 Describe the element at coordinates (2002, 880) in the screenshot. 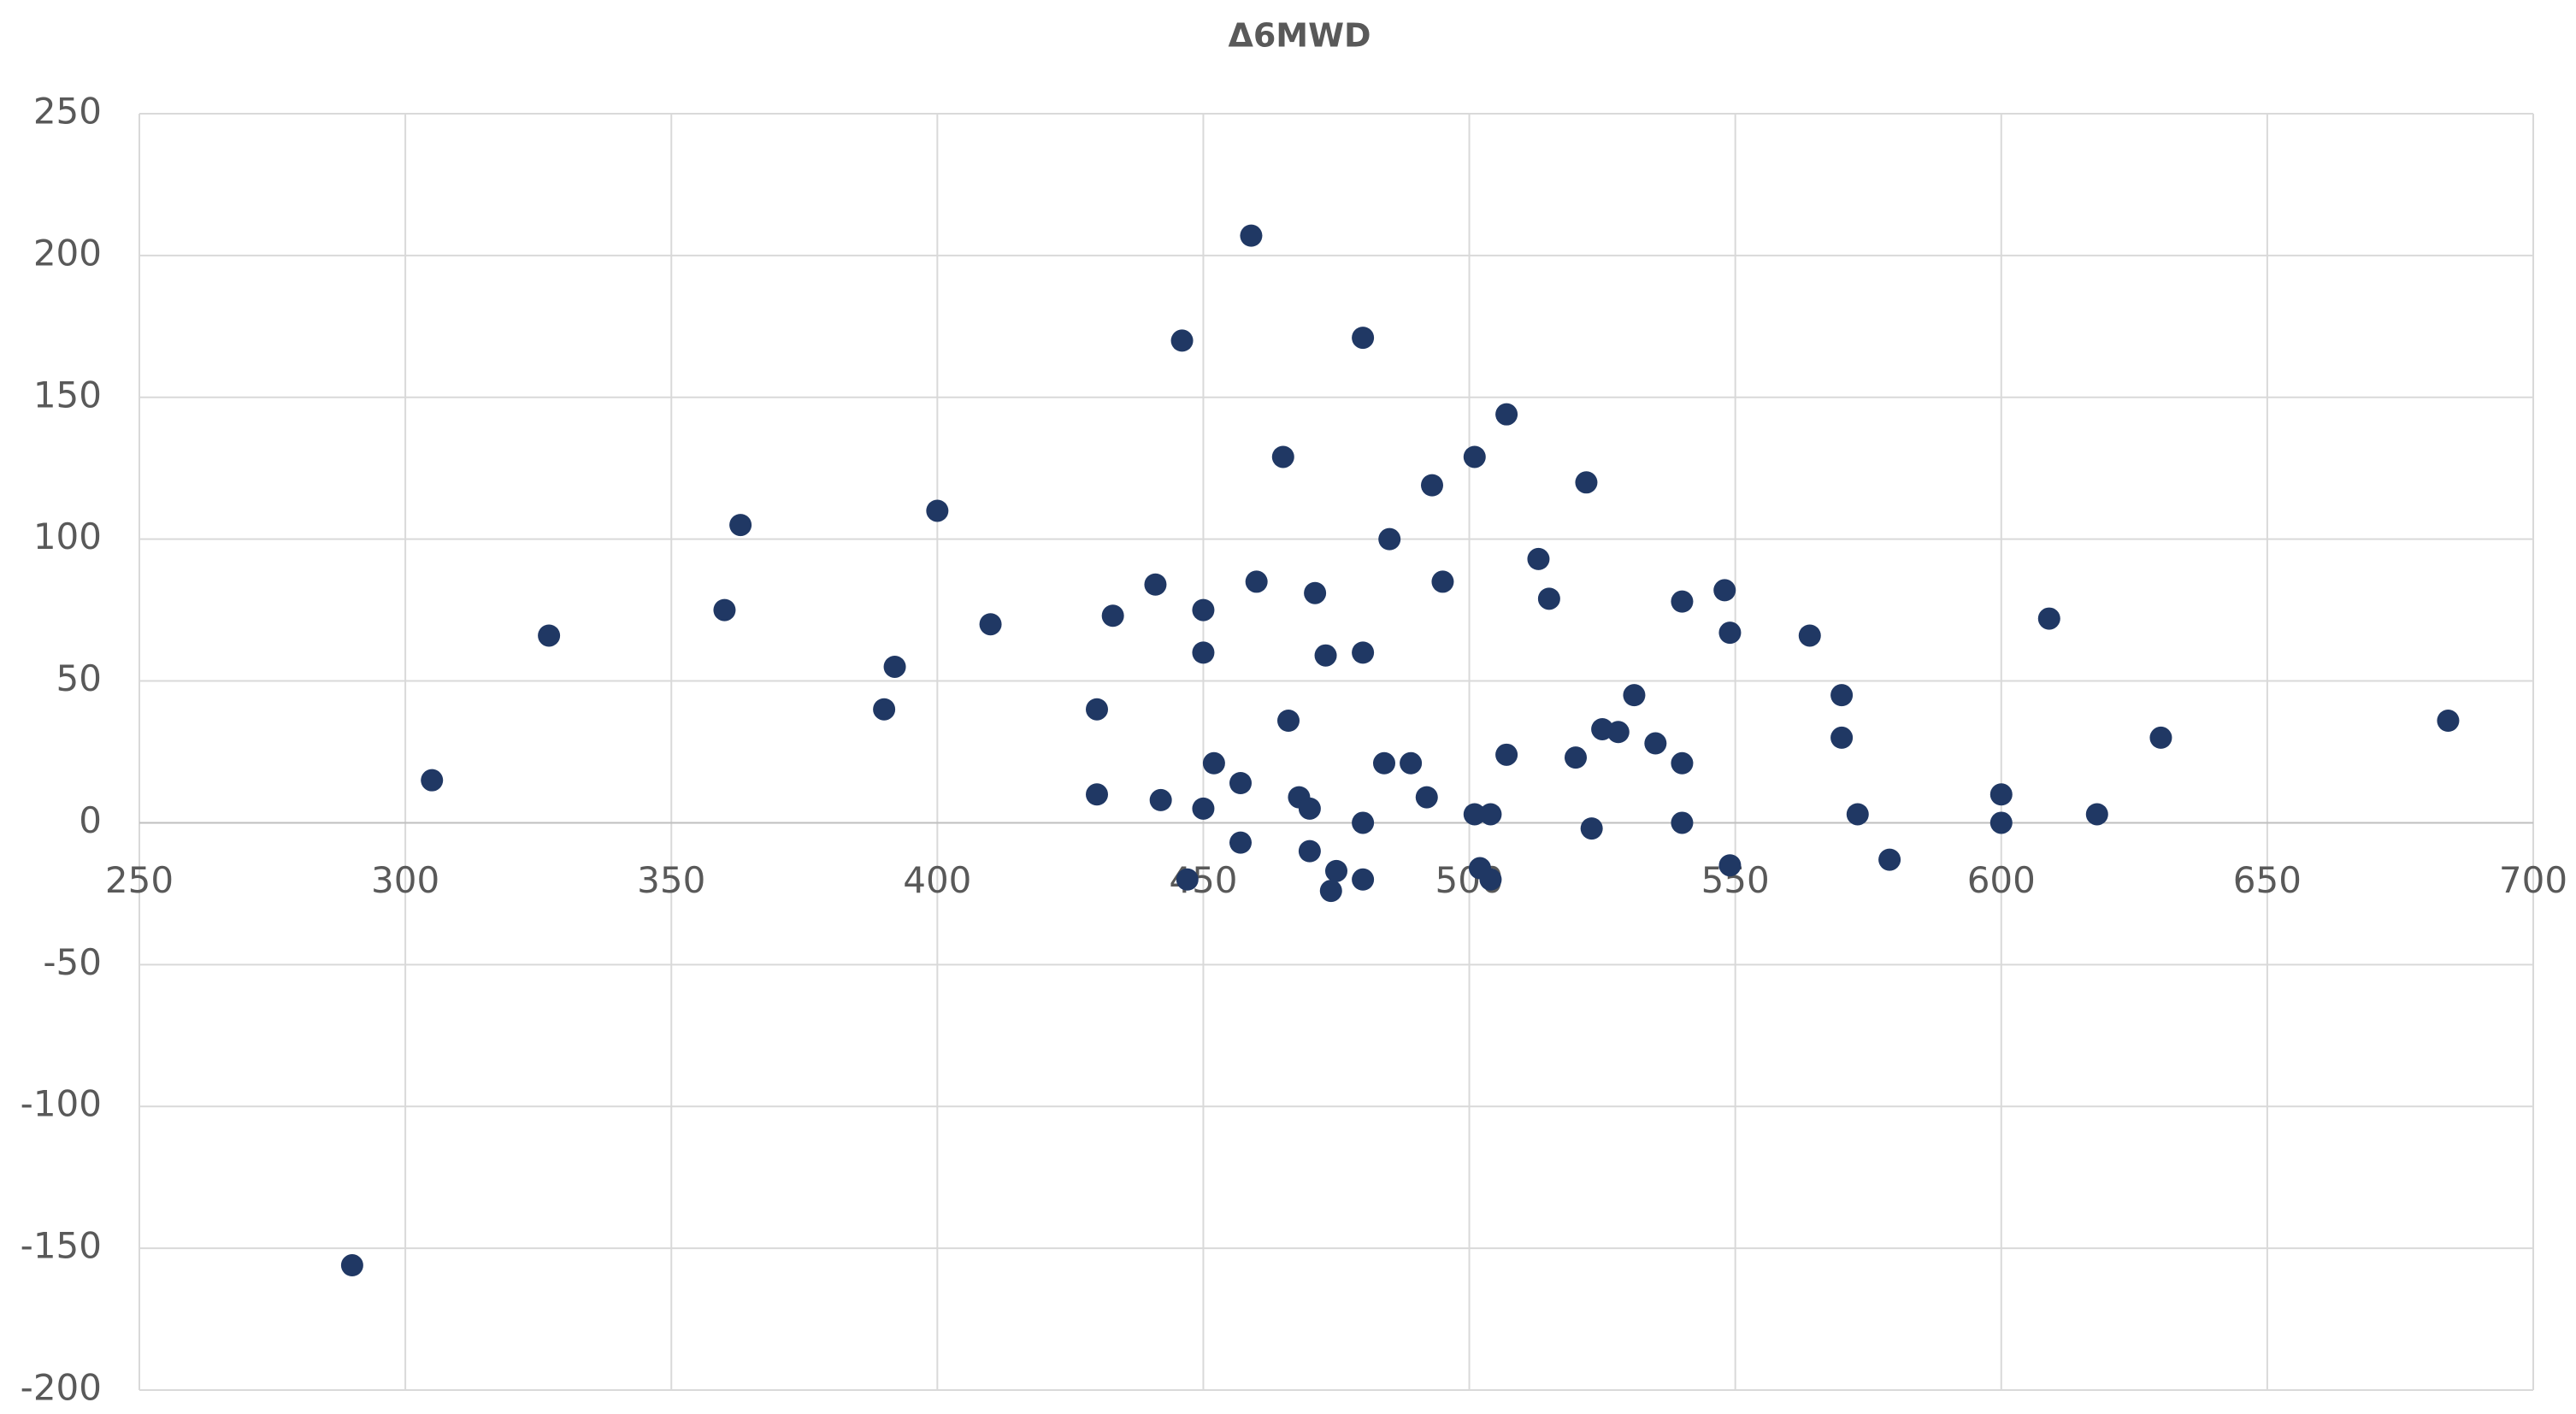

I see `x-tick-label: 600` at that location.